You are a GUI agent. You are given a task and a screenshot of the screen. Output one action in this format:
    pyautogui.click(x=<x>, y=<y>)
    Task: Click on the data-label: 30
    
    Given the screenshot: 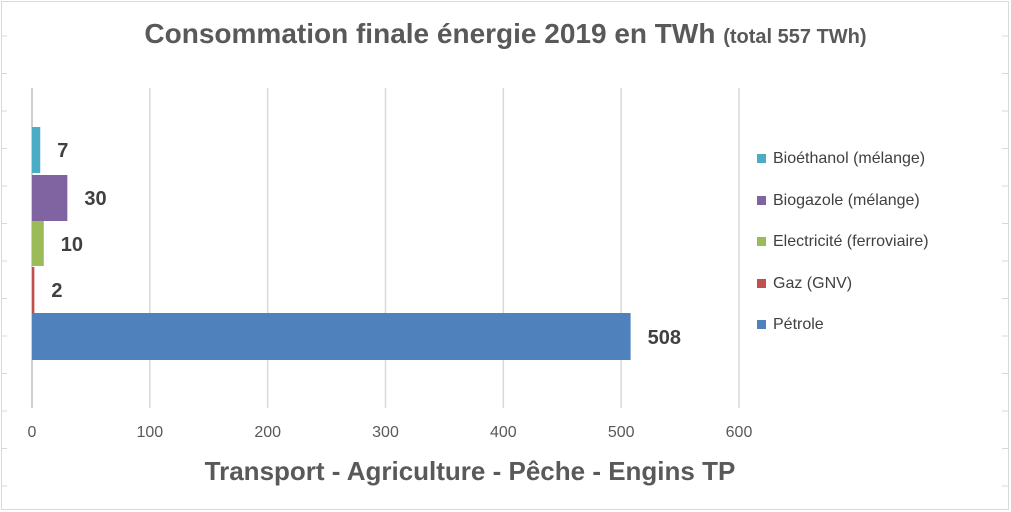 What is the action you would take?
    pyautogui.click(x=95, y=199)
    